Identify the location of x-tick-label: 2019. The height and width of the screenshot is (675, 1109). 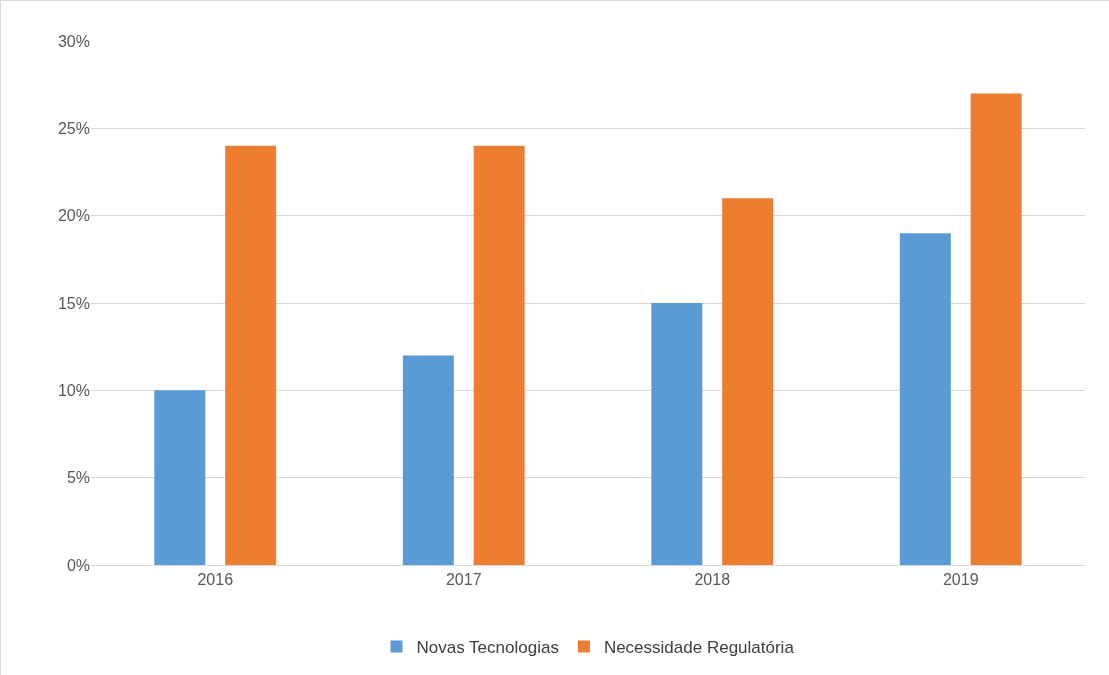
(960, 580).